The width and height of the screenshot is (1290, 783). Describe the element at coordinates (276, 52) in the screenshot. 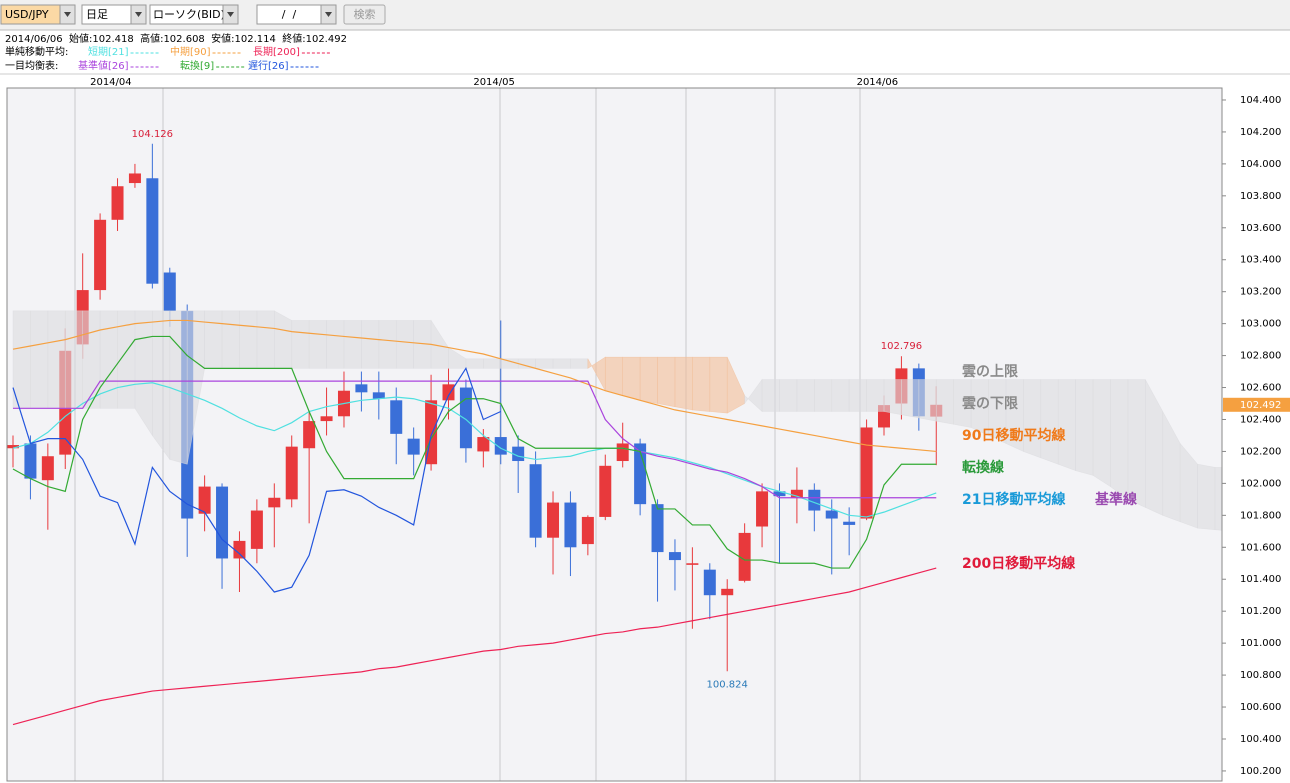

I see `legend-item: 長期[200]` at that location.